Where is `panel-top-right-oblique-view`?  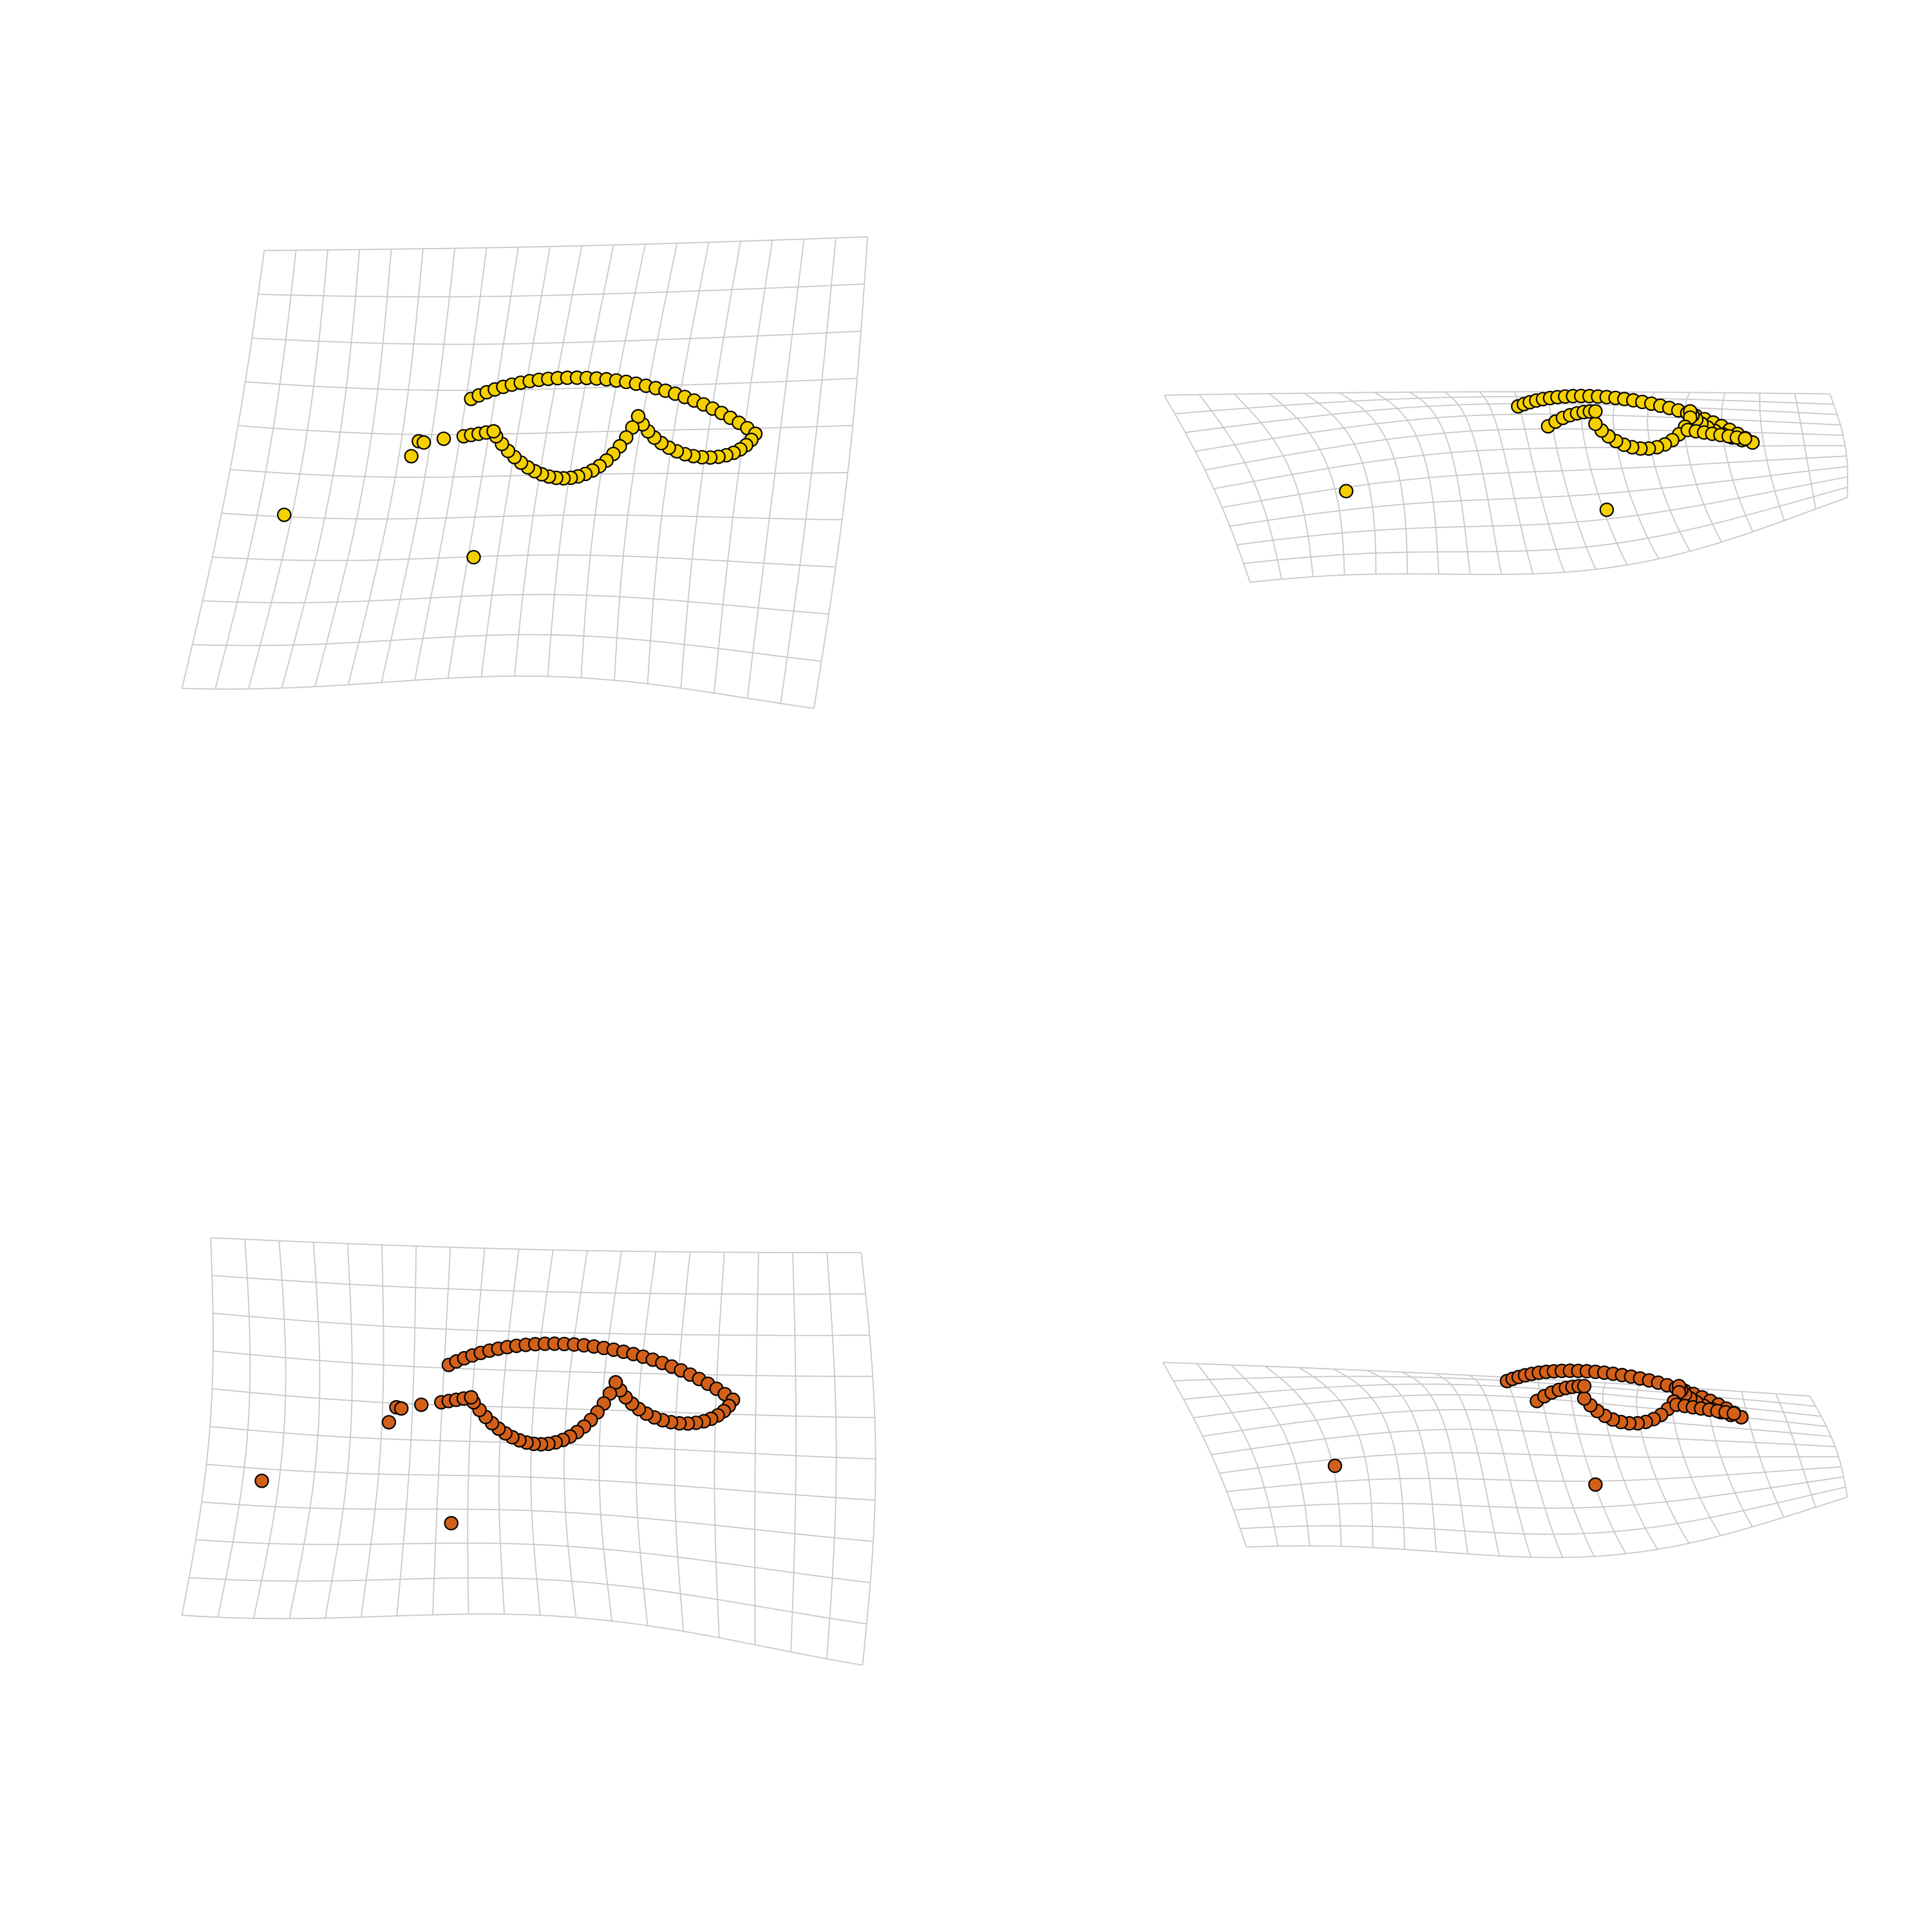 panel-top-right-oblique-view is located at coordinates (1506, 485).